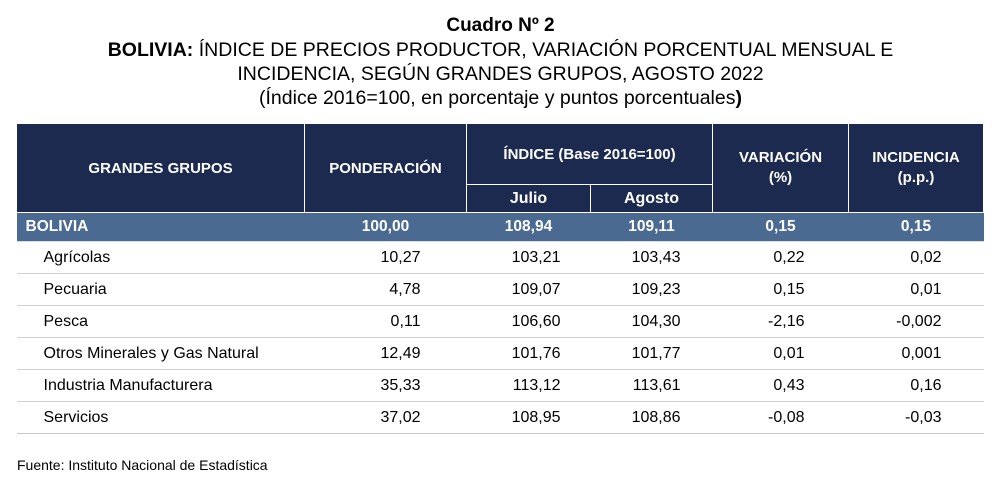 The height and width of the screenshot is (487, 1001). Describe the element at coordinates (780, 321) in the screenshot. I see `row-variacion: -2,16` at that location.